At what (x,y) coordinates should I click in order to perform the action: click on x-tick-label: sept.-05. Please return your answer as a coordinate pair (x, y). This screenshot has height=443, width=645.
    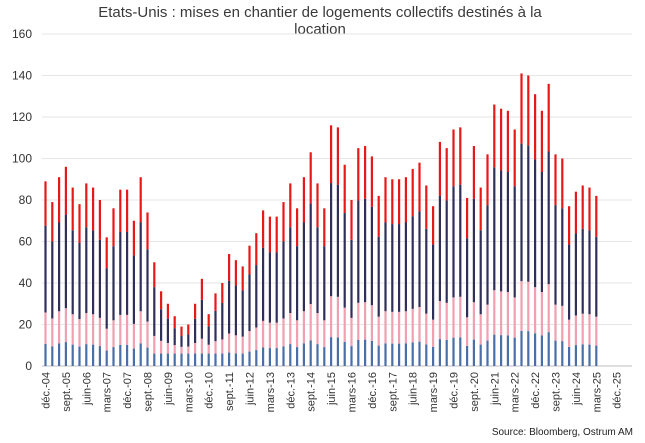
    Looking at the image, I should click on (67, 392).